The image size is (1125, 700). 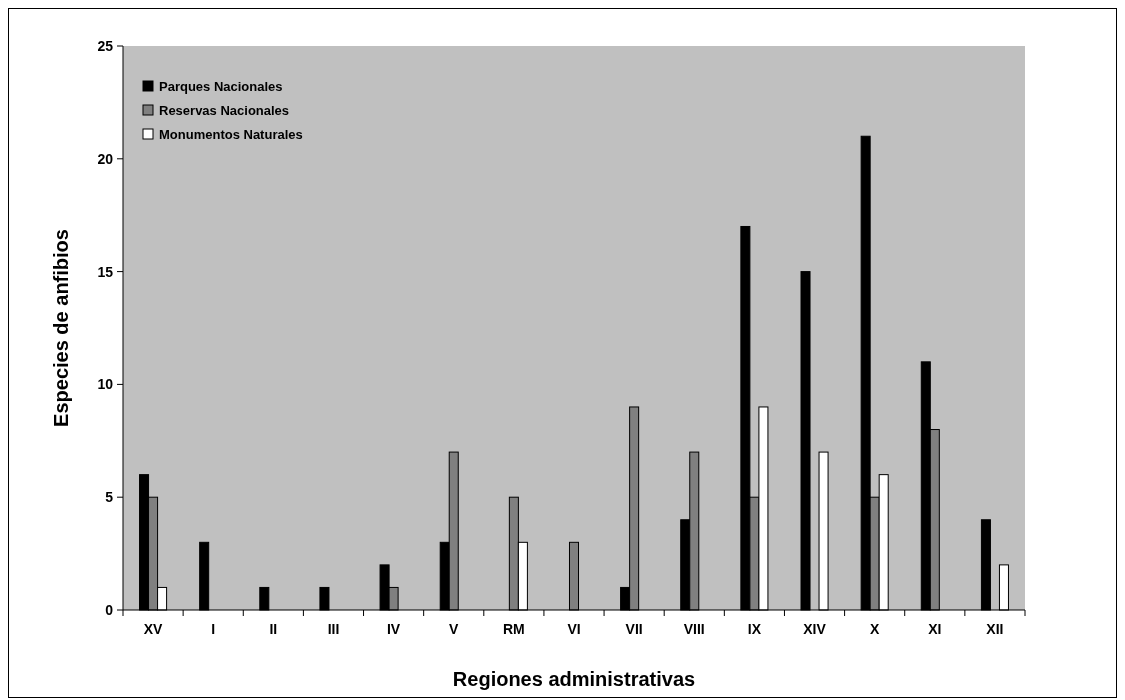 What do you see at coordinates (109, 497) in the screenshot?
I see `y-tick-label: 5` at bounding box center [109, 497].